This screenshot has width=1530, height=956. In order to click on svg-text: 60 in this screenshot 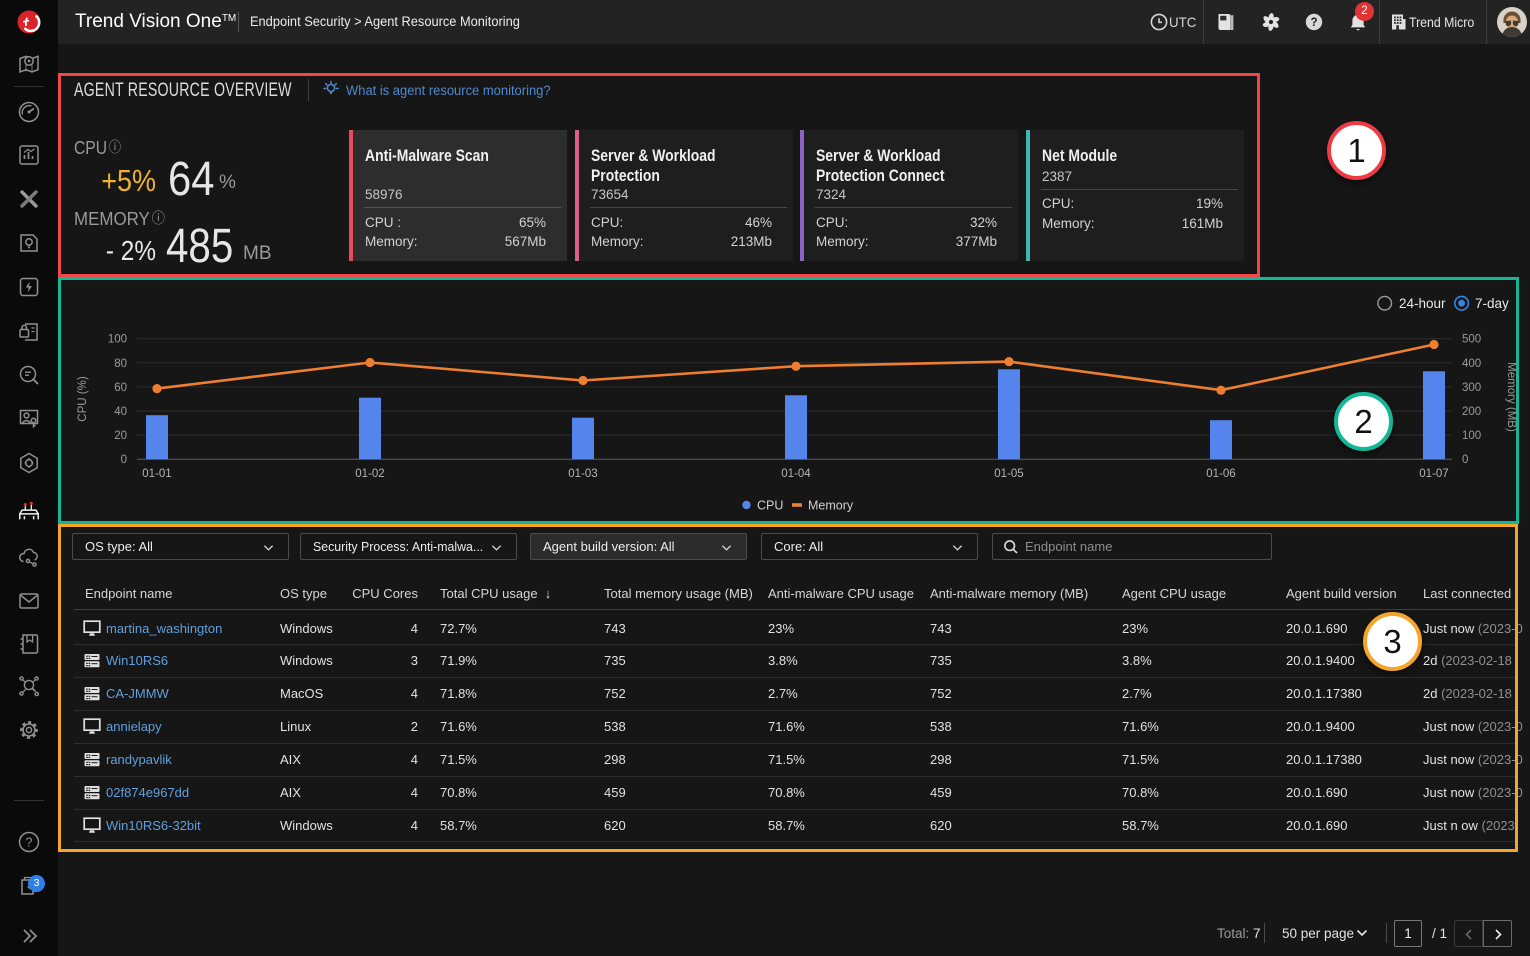, I will do `click(120, 388)`.